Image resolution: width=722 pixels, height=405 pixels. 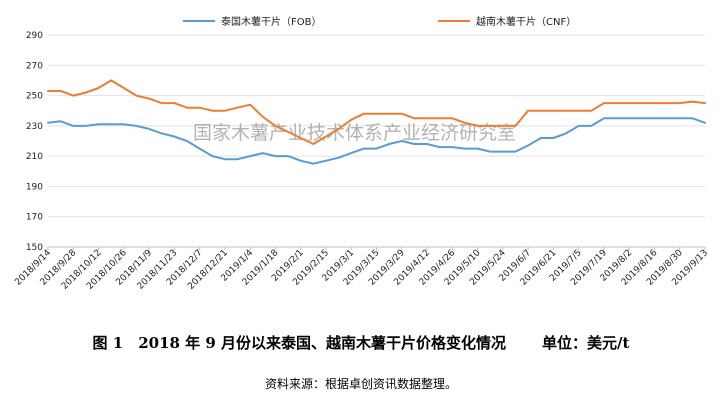 I want to click on caption-title: 图 1 2018 年 9 月份以来泰国、越南木薯干片价格变化情况, so click(x=299, y=343).